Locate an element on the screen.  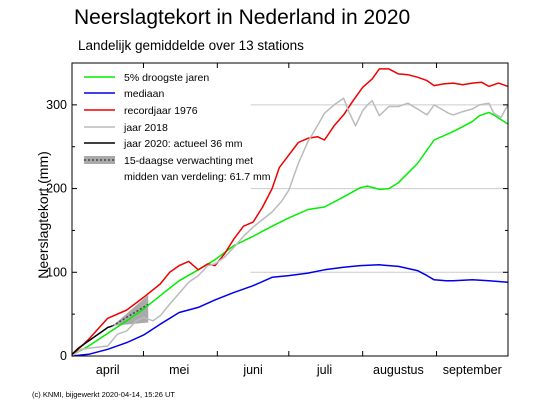
legend-label-2: recordjaar 1976 is located at coordinates (161, 111).